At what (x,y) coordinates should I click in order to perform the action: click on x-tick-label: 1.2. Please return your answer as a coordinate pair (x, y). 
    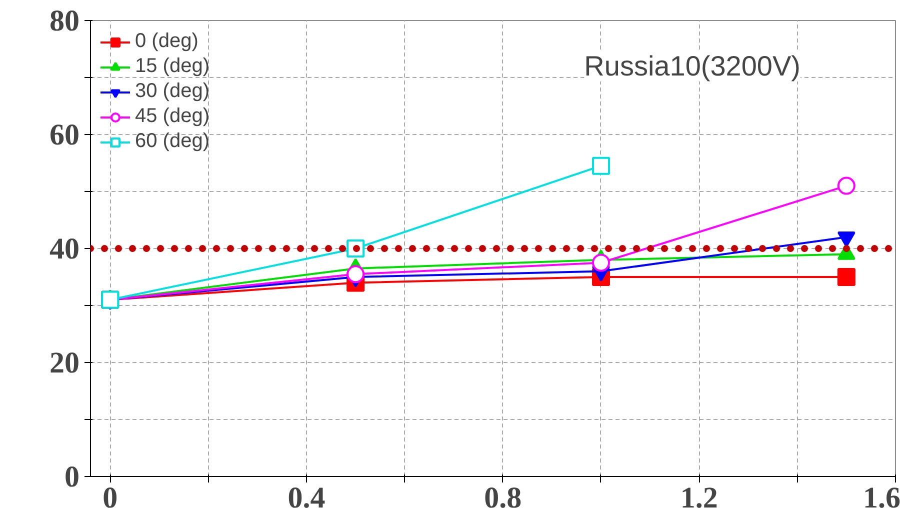
    Looking at the image, I should click on (699, 498).